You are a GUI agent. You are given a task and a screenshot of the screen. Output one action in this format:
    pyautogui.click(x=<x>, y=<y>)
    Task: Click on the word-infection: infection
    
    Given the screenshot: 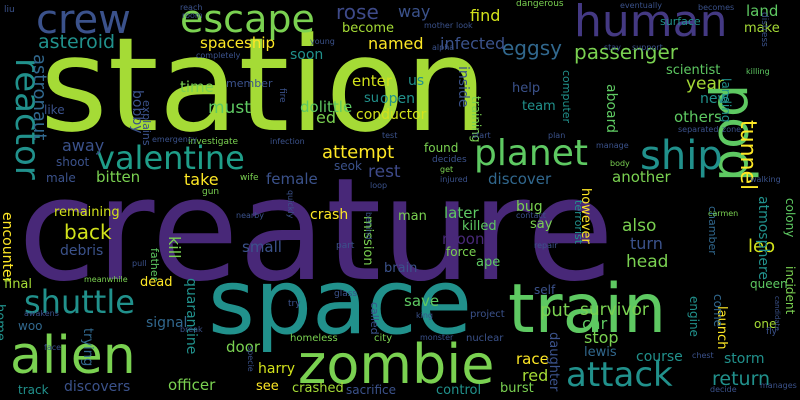 What is the action you would take?
    pyautogui.click(x=287, y=141)
    